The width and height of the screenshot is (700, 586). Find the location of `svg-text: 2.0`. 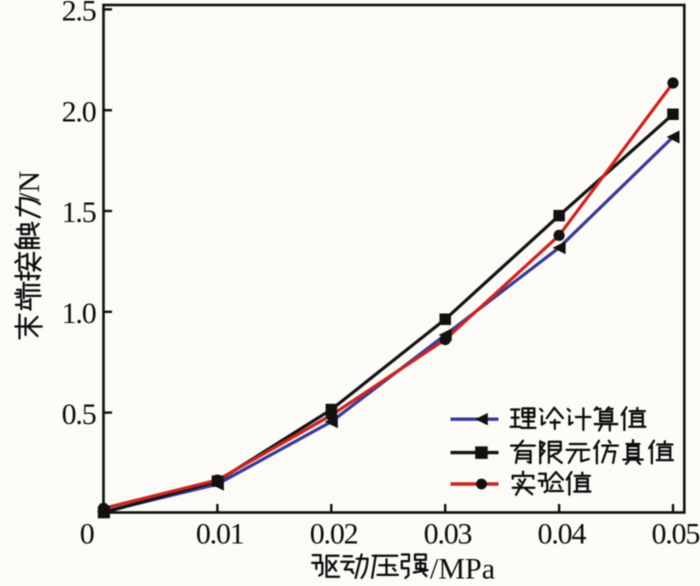

svg-text: 2.0 is located at coordinates (79, 111).